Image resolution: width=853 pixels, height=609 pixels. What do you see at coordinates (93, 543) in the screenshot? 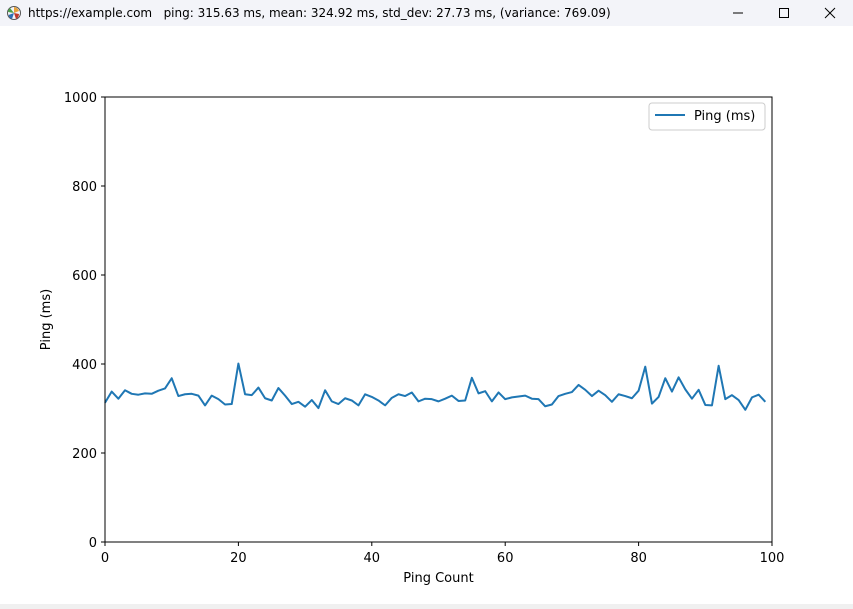
I see `y-tick-label: 0` at bounding box center [93, 543].